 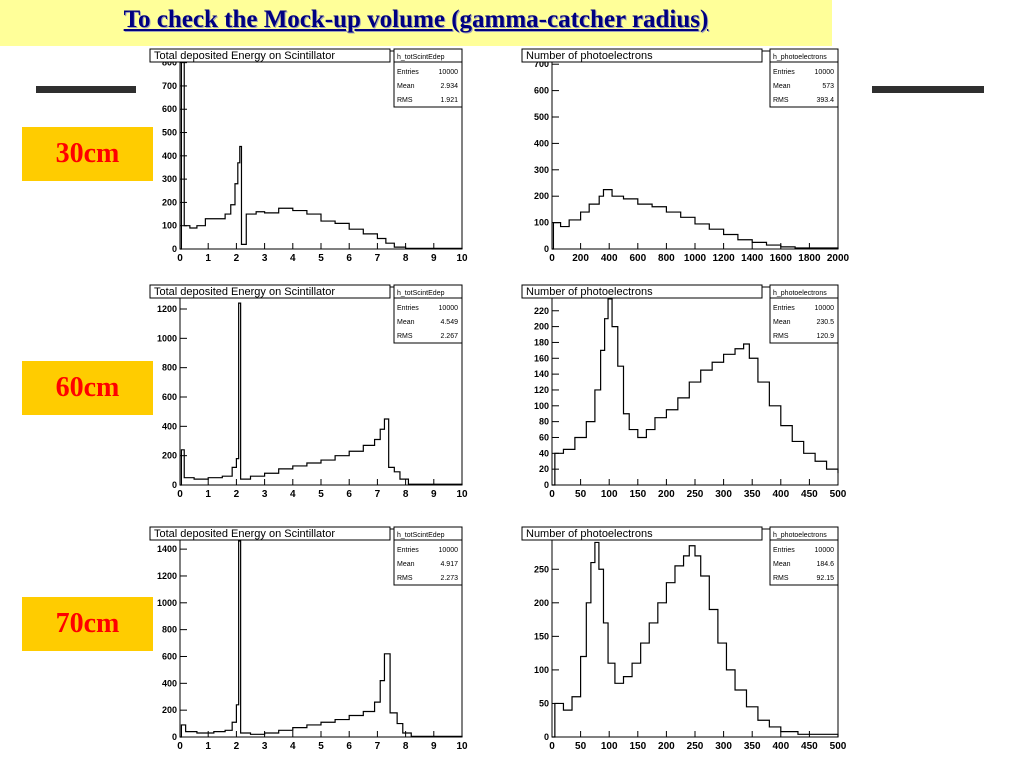 I want to click on x-tick-label: 10, so click(x=462, y=258).